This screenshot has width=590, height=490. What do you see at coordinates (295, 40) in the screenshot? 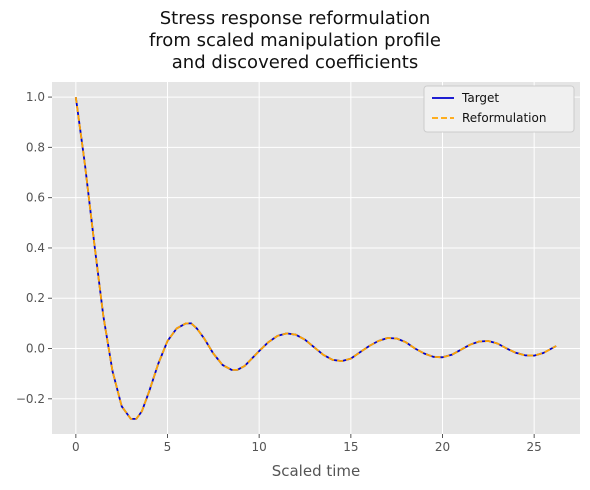
I see `chart-title-line-2: from scaled manipulation profile` at bounding box center [295, 40].